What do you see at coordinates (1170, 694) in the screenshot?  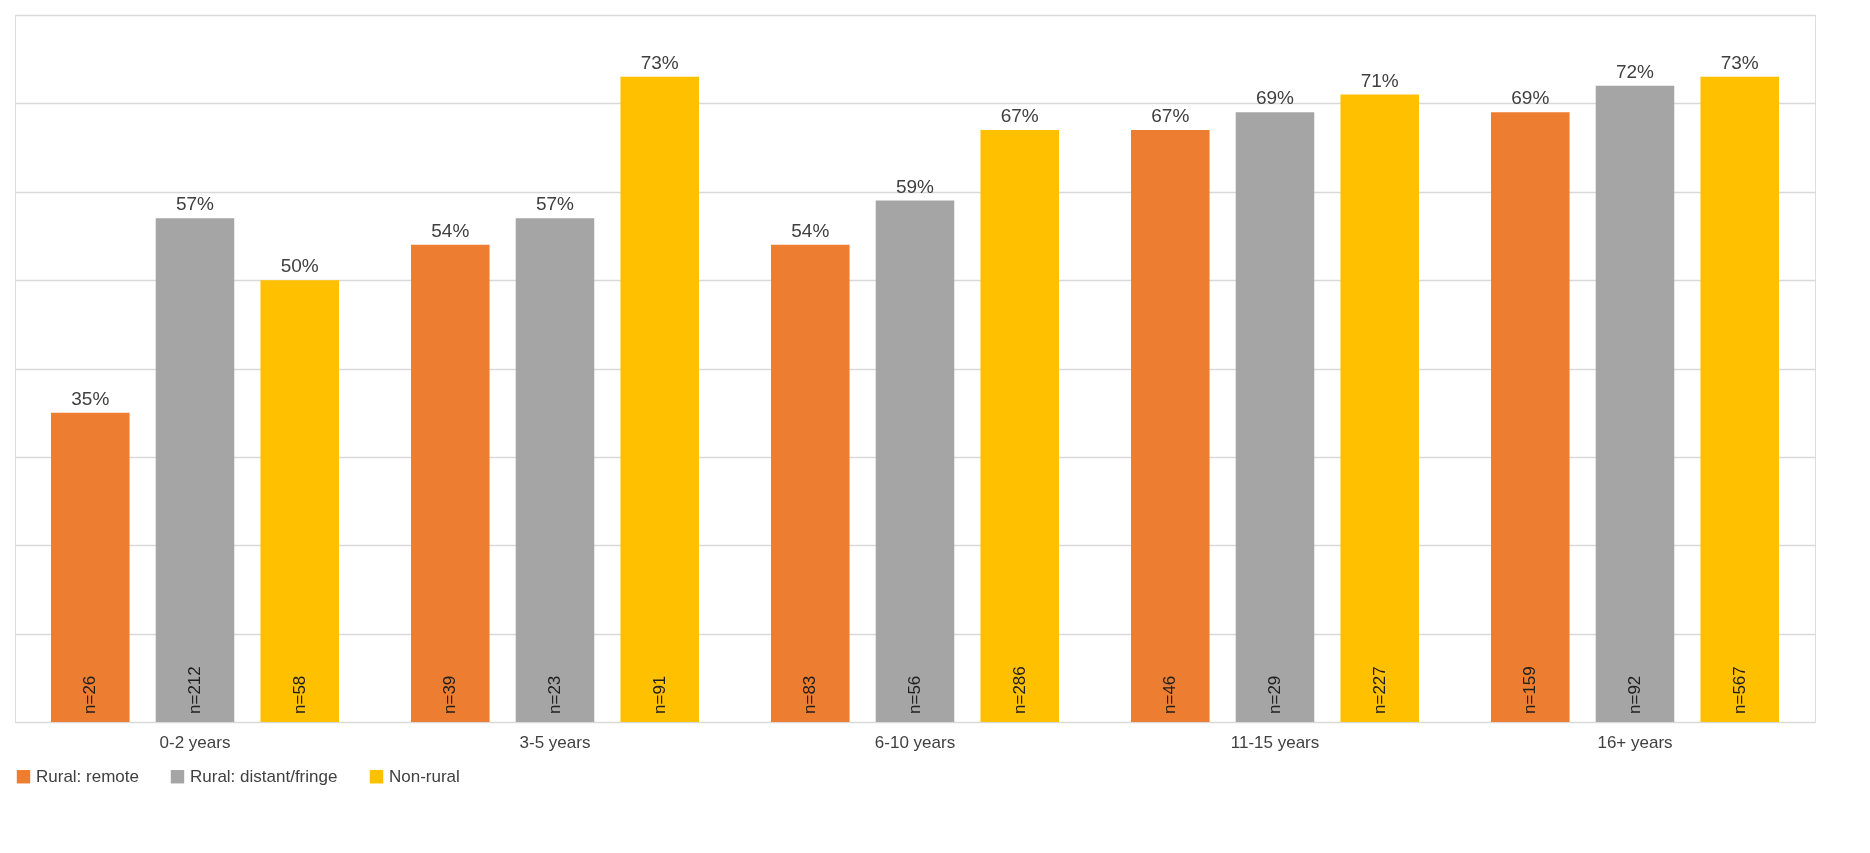 I see `annotation: n=46` at bounding box center [1170, 694].